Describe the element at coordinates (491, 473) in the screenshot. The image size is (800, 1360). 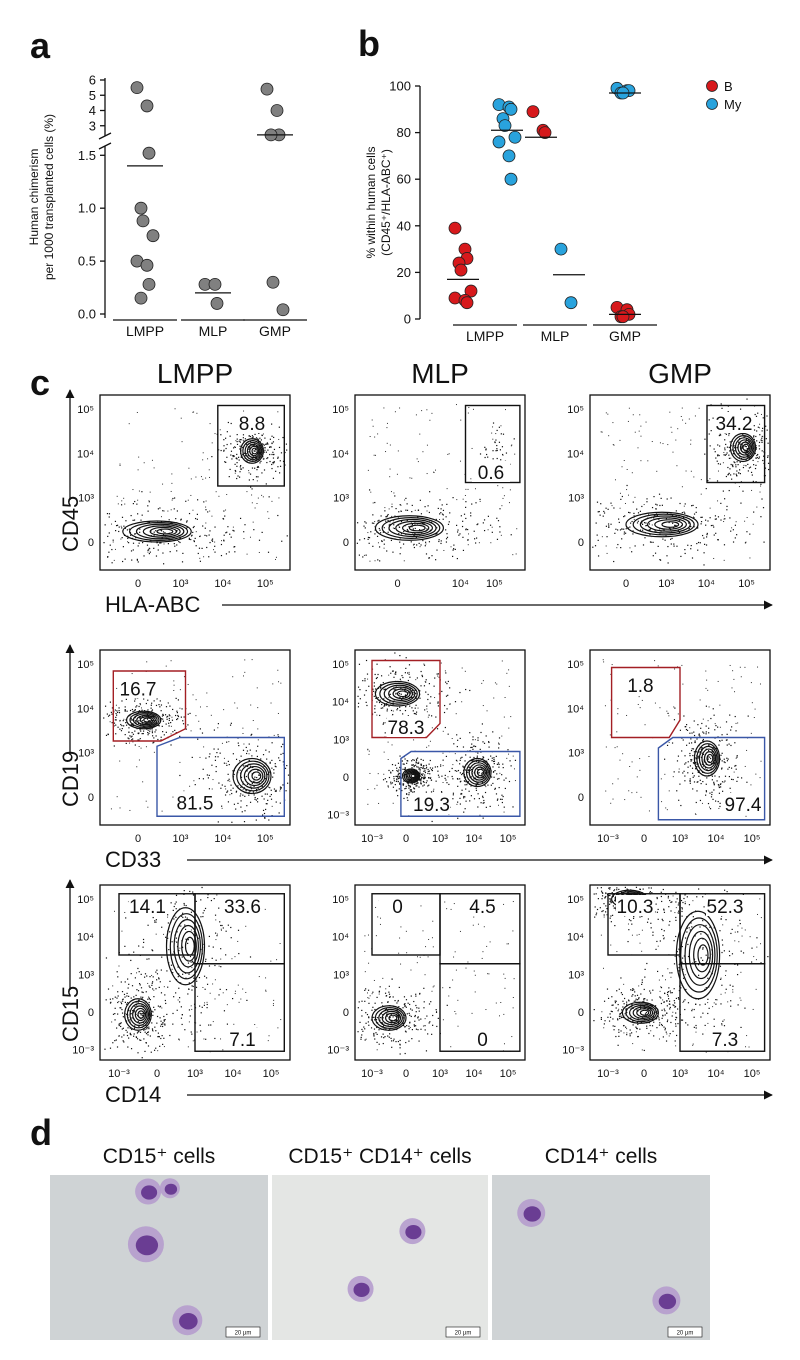
I see `gate-value: 0.6` at that location.